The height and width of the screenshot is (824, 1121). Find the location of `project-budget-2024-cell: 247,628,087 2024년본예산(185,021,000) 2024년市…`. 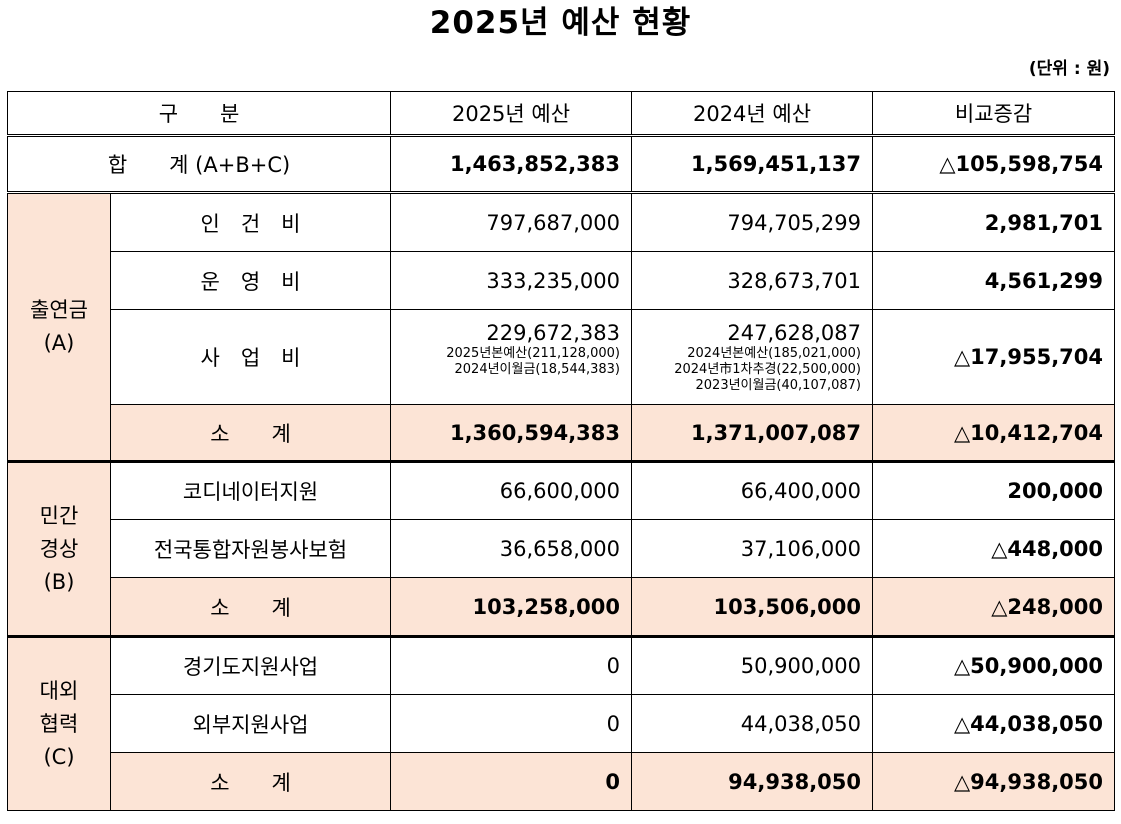

project-budget-2024-cell: 247,628,087 2024년본예산(185,021,000) 2024년市… is located at coordinates (752, 357).